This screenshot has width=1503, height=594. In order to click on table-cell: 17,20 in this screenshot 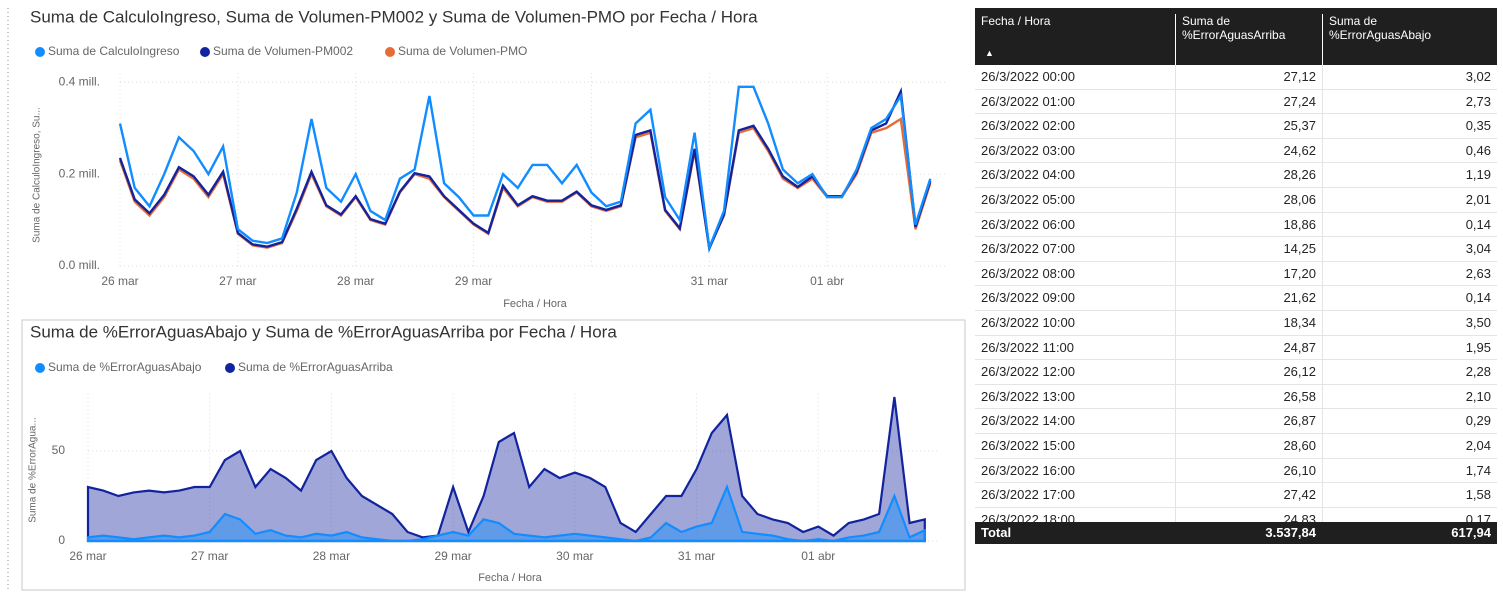, I will do `click(1248, 273)`.